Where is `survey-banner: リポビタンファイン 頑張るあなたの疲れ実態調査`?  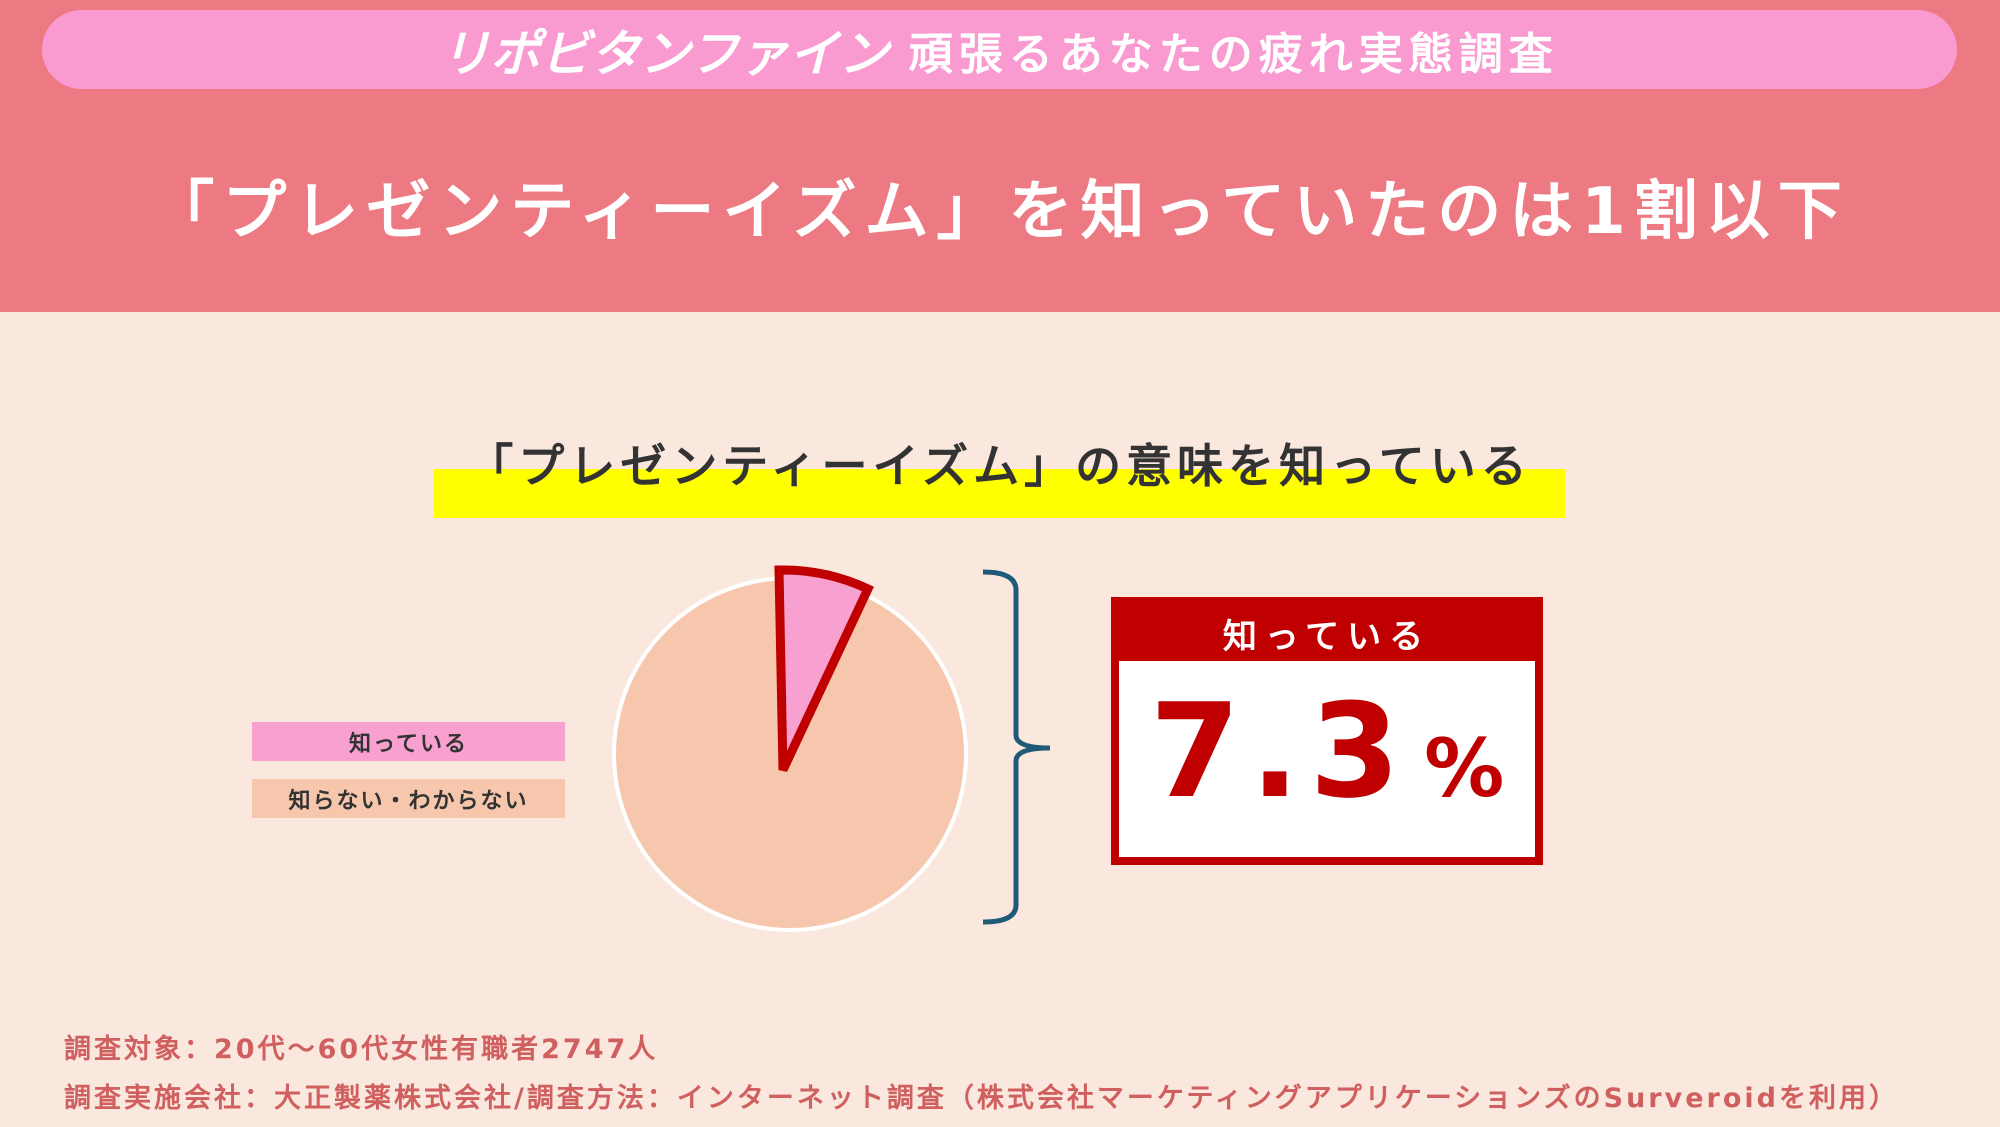
survey-banner: リポビタンファイン 頑張るあなたの疲れ実態調査 is located at coordinates (999, 49).